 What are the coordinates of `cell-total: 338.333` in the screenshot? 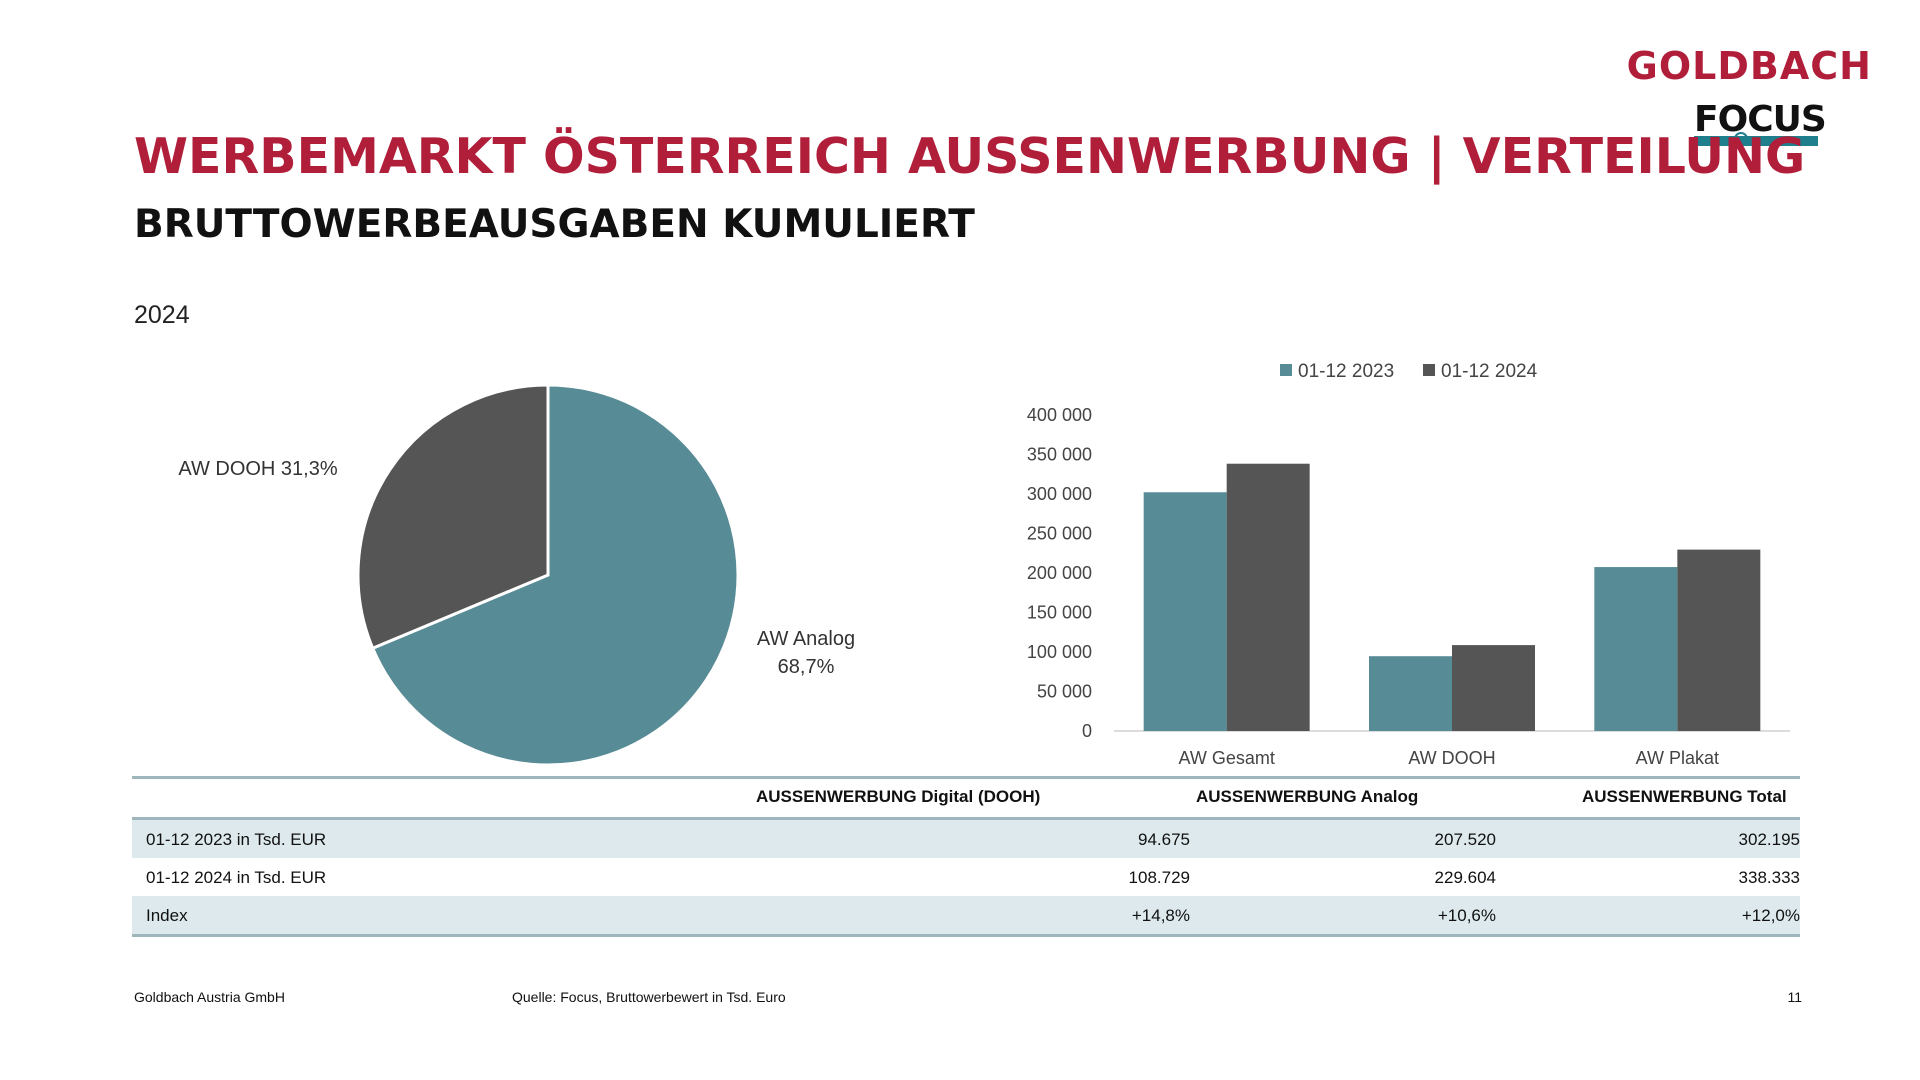 It's located at (1769, 877).